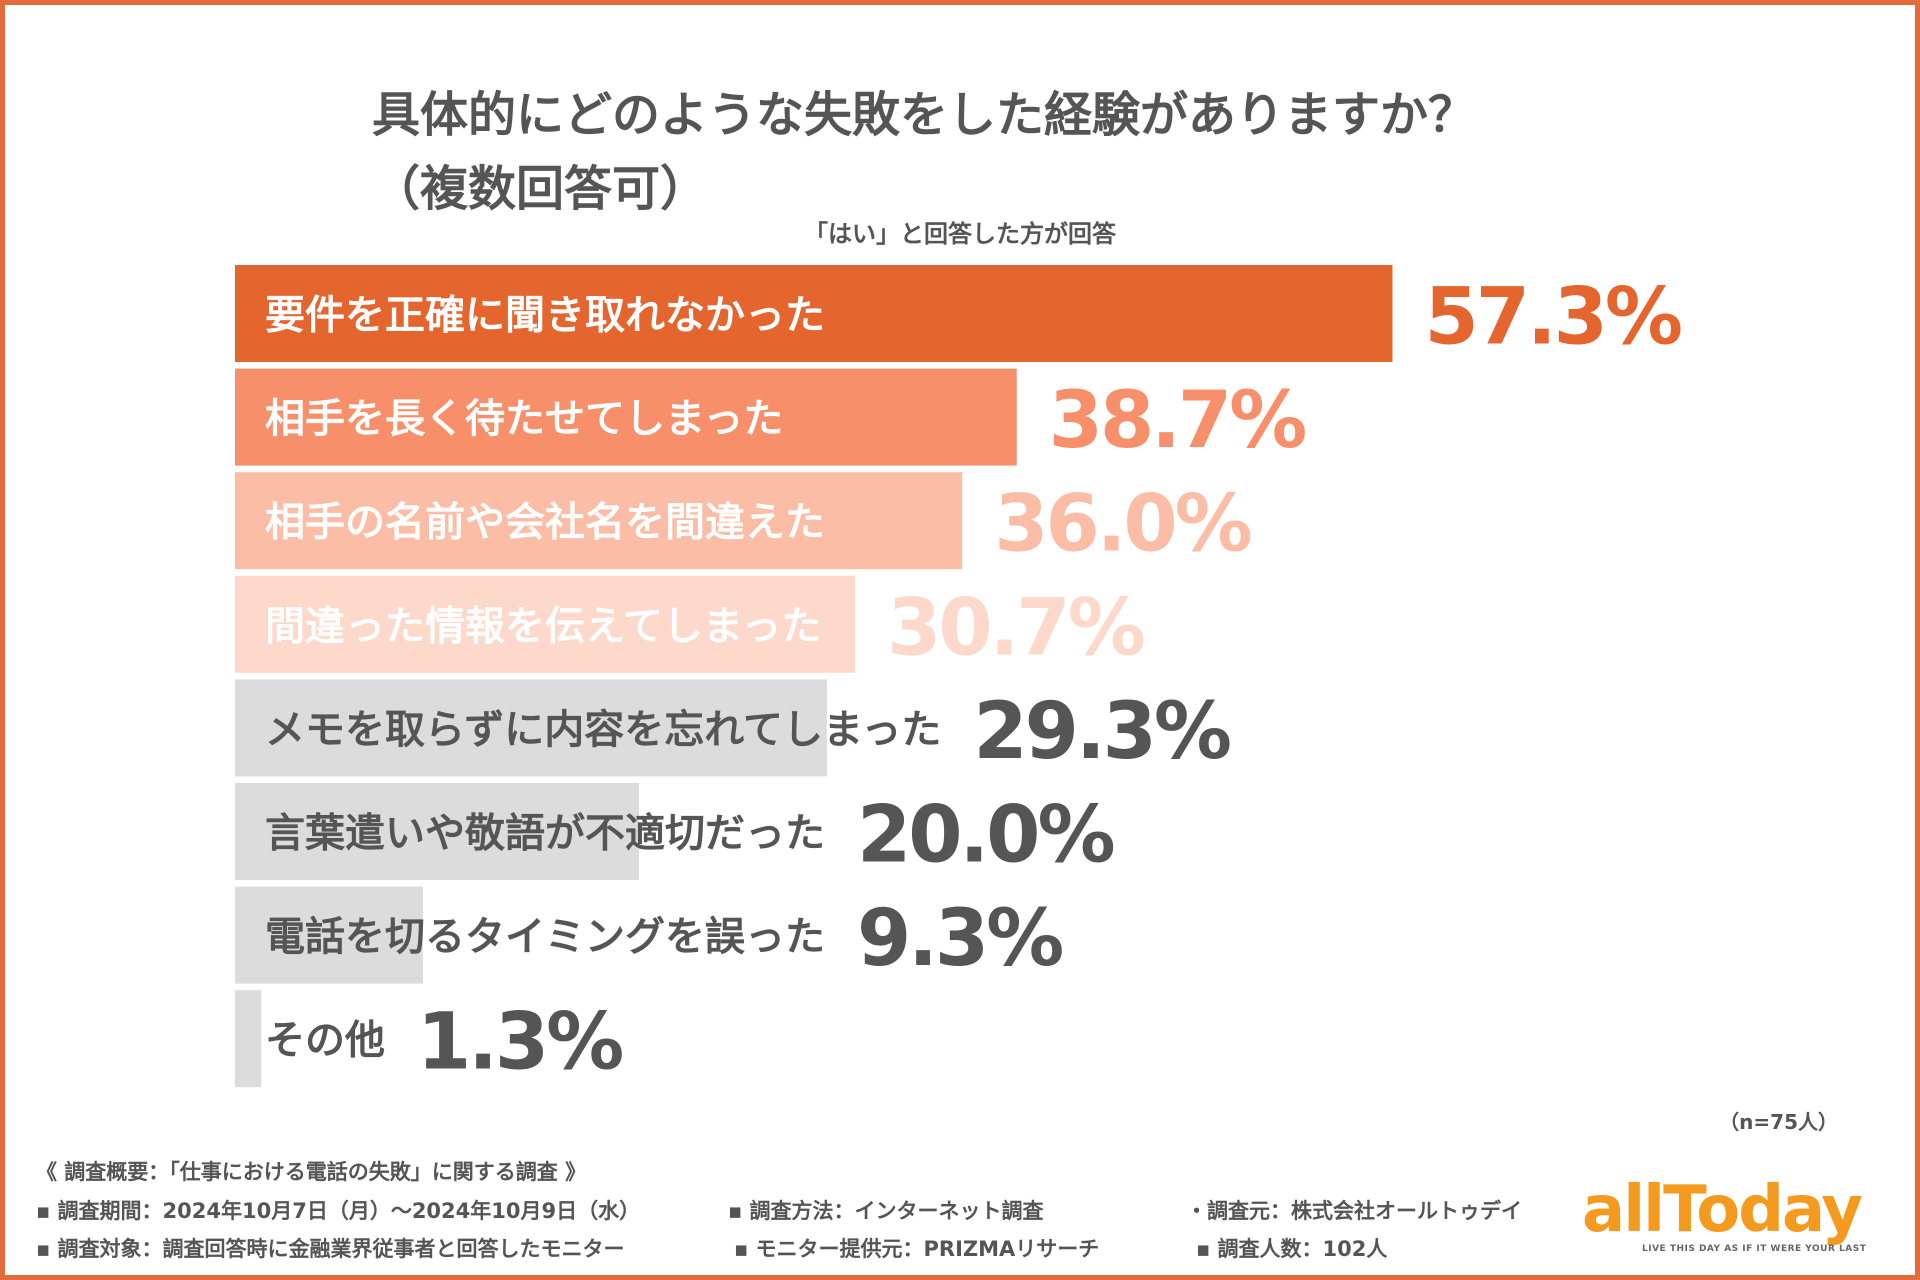 This screenshot has height=1280, width=1920. What do you see at coordinates (924, 152) in the screenshot?
I see `chart-title: 具体的にどのような失敗をした経験がありますか？ （複数回答可）` at bounding box center [924, 152].